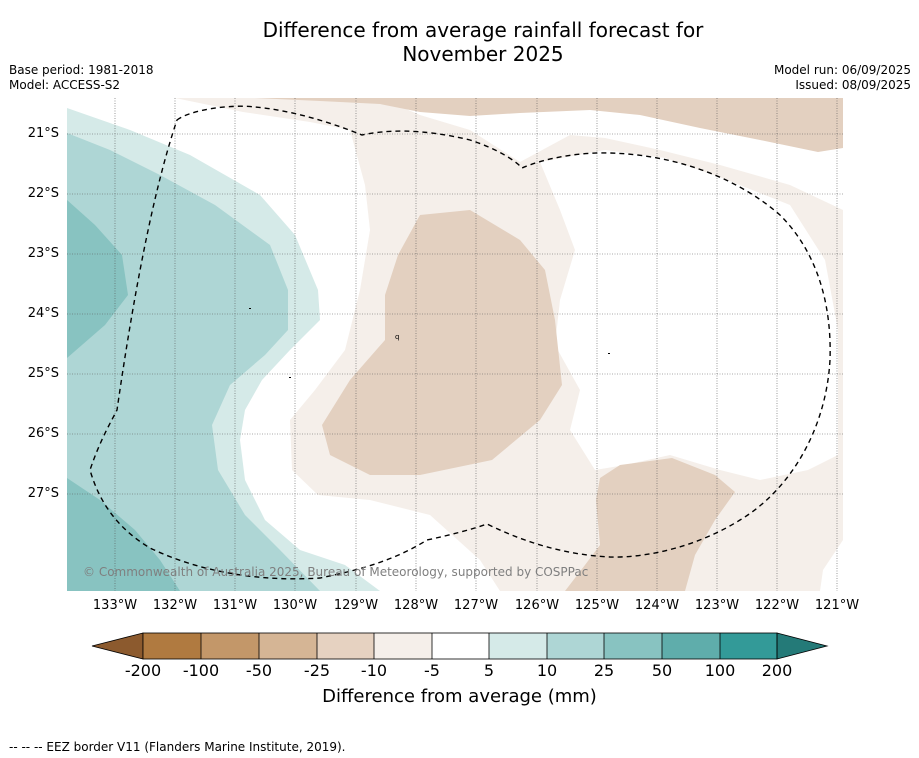 The height and width of the screenshot is (758, 919). Describe the element at coordinates (295, 605) in the screenshot. I see `lon-label-130w: 130°W` at that location.